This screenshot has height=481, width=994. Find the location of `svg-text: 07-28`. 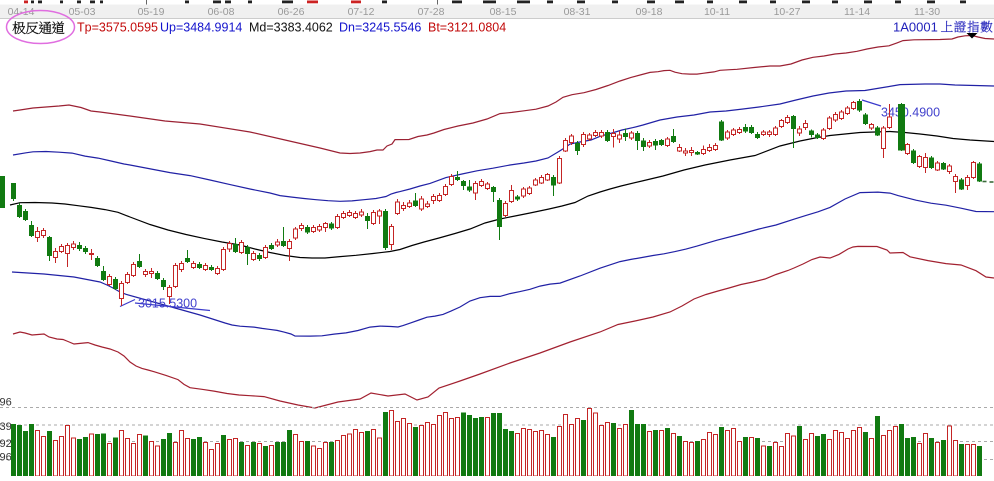

svg-text: 07-28 is located at coordinates (431, 12).